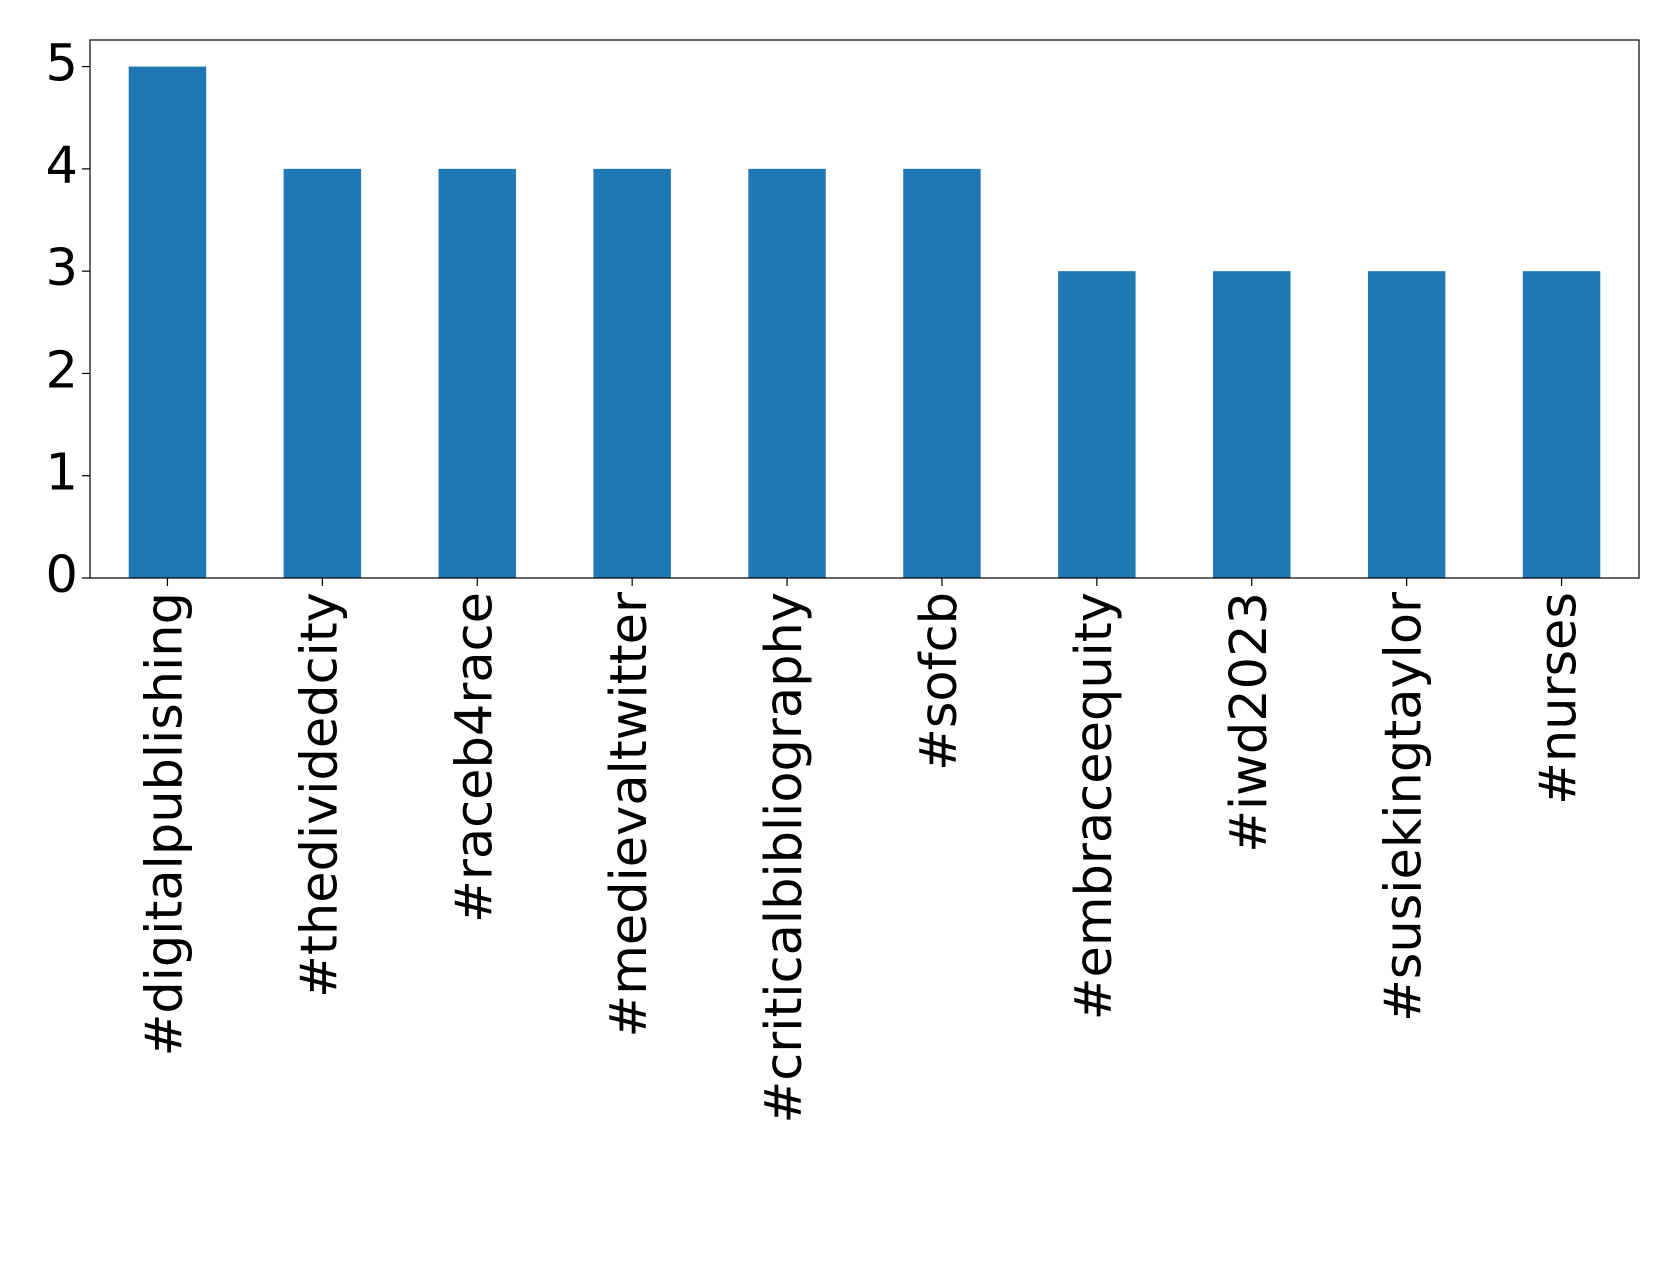 Image resolution: width=1679 pixels, height=1280 pixels. What do you see at coordinates (784, 857) in the screenshot?
I see `x-tick-label: #criticalbibliography` at bounding box center [784, 857].